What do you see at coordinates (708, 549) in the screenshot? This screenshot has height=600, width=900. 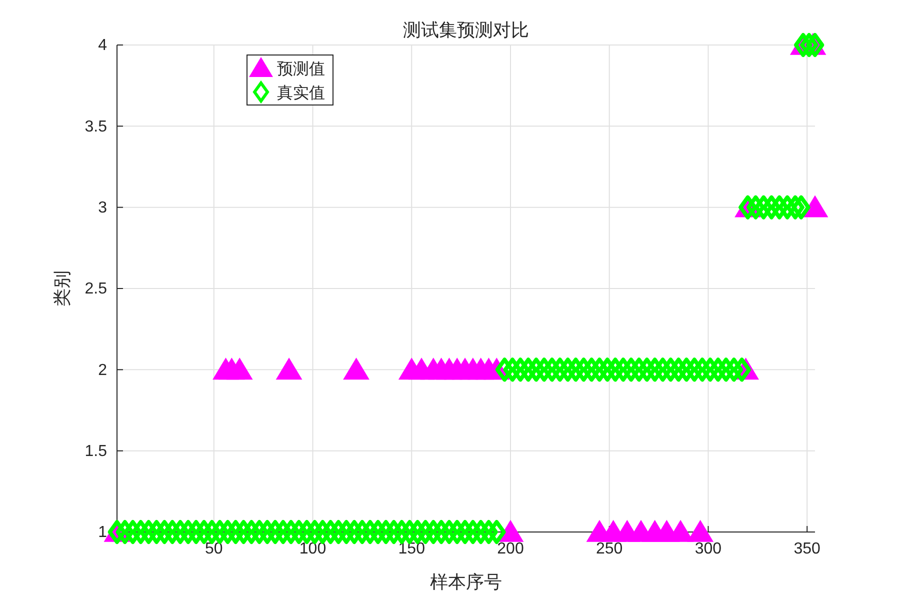 I see `x-tick-label: 300` at bounding box center [708, 549].